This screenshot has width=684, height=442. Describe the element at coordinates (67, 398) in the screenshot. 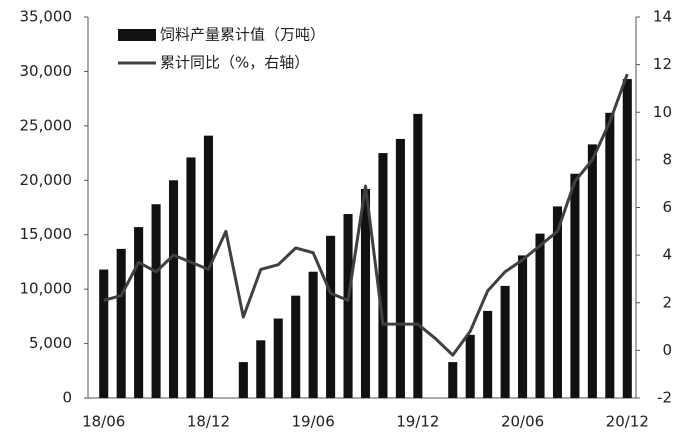

I see `y-tick-label: 0` at that location.